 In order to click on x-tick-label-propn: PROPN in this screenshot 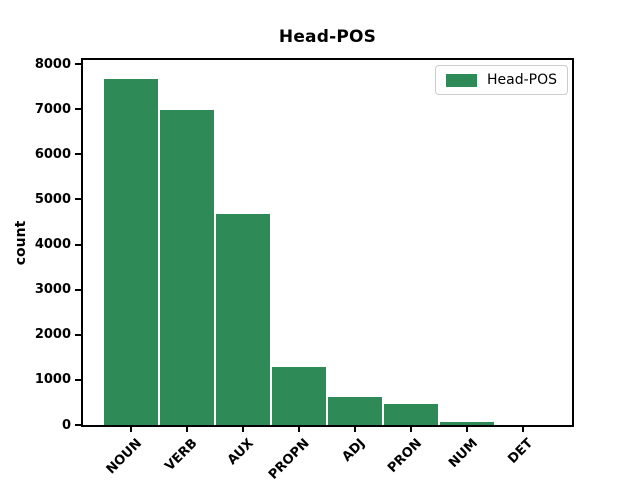, I will do `click(289, 458)`.